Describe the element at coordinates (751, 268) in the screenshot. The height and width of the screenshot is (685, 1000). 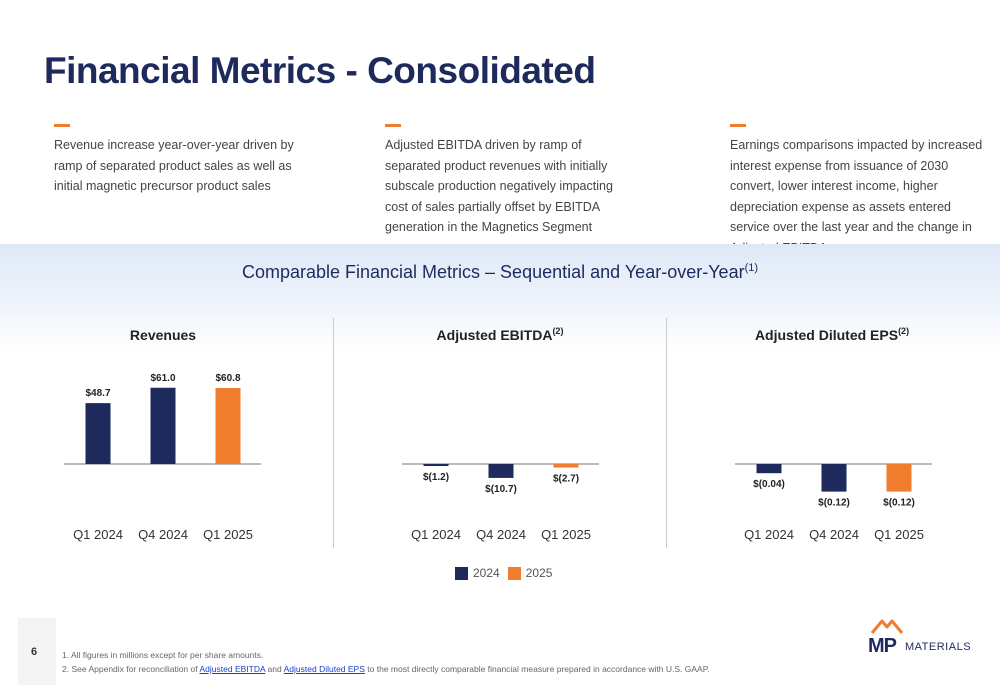
I see `subtitle-footnote-ref: (1)` at that location.